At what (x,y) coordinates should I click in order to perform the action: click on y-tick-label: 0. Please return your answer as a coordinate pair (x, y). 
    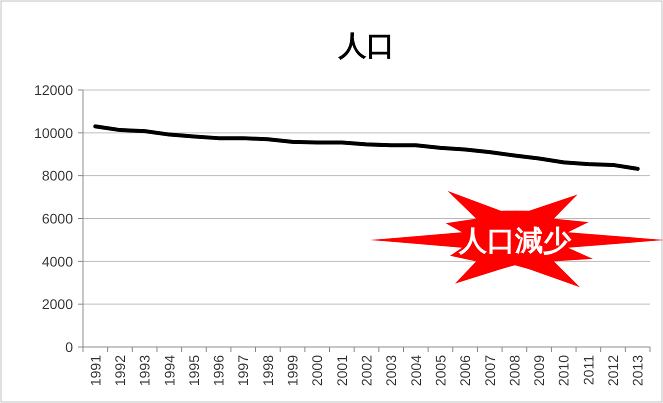
    Looking at the image, I should click on (69, 347).